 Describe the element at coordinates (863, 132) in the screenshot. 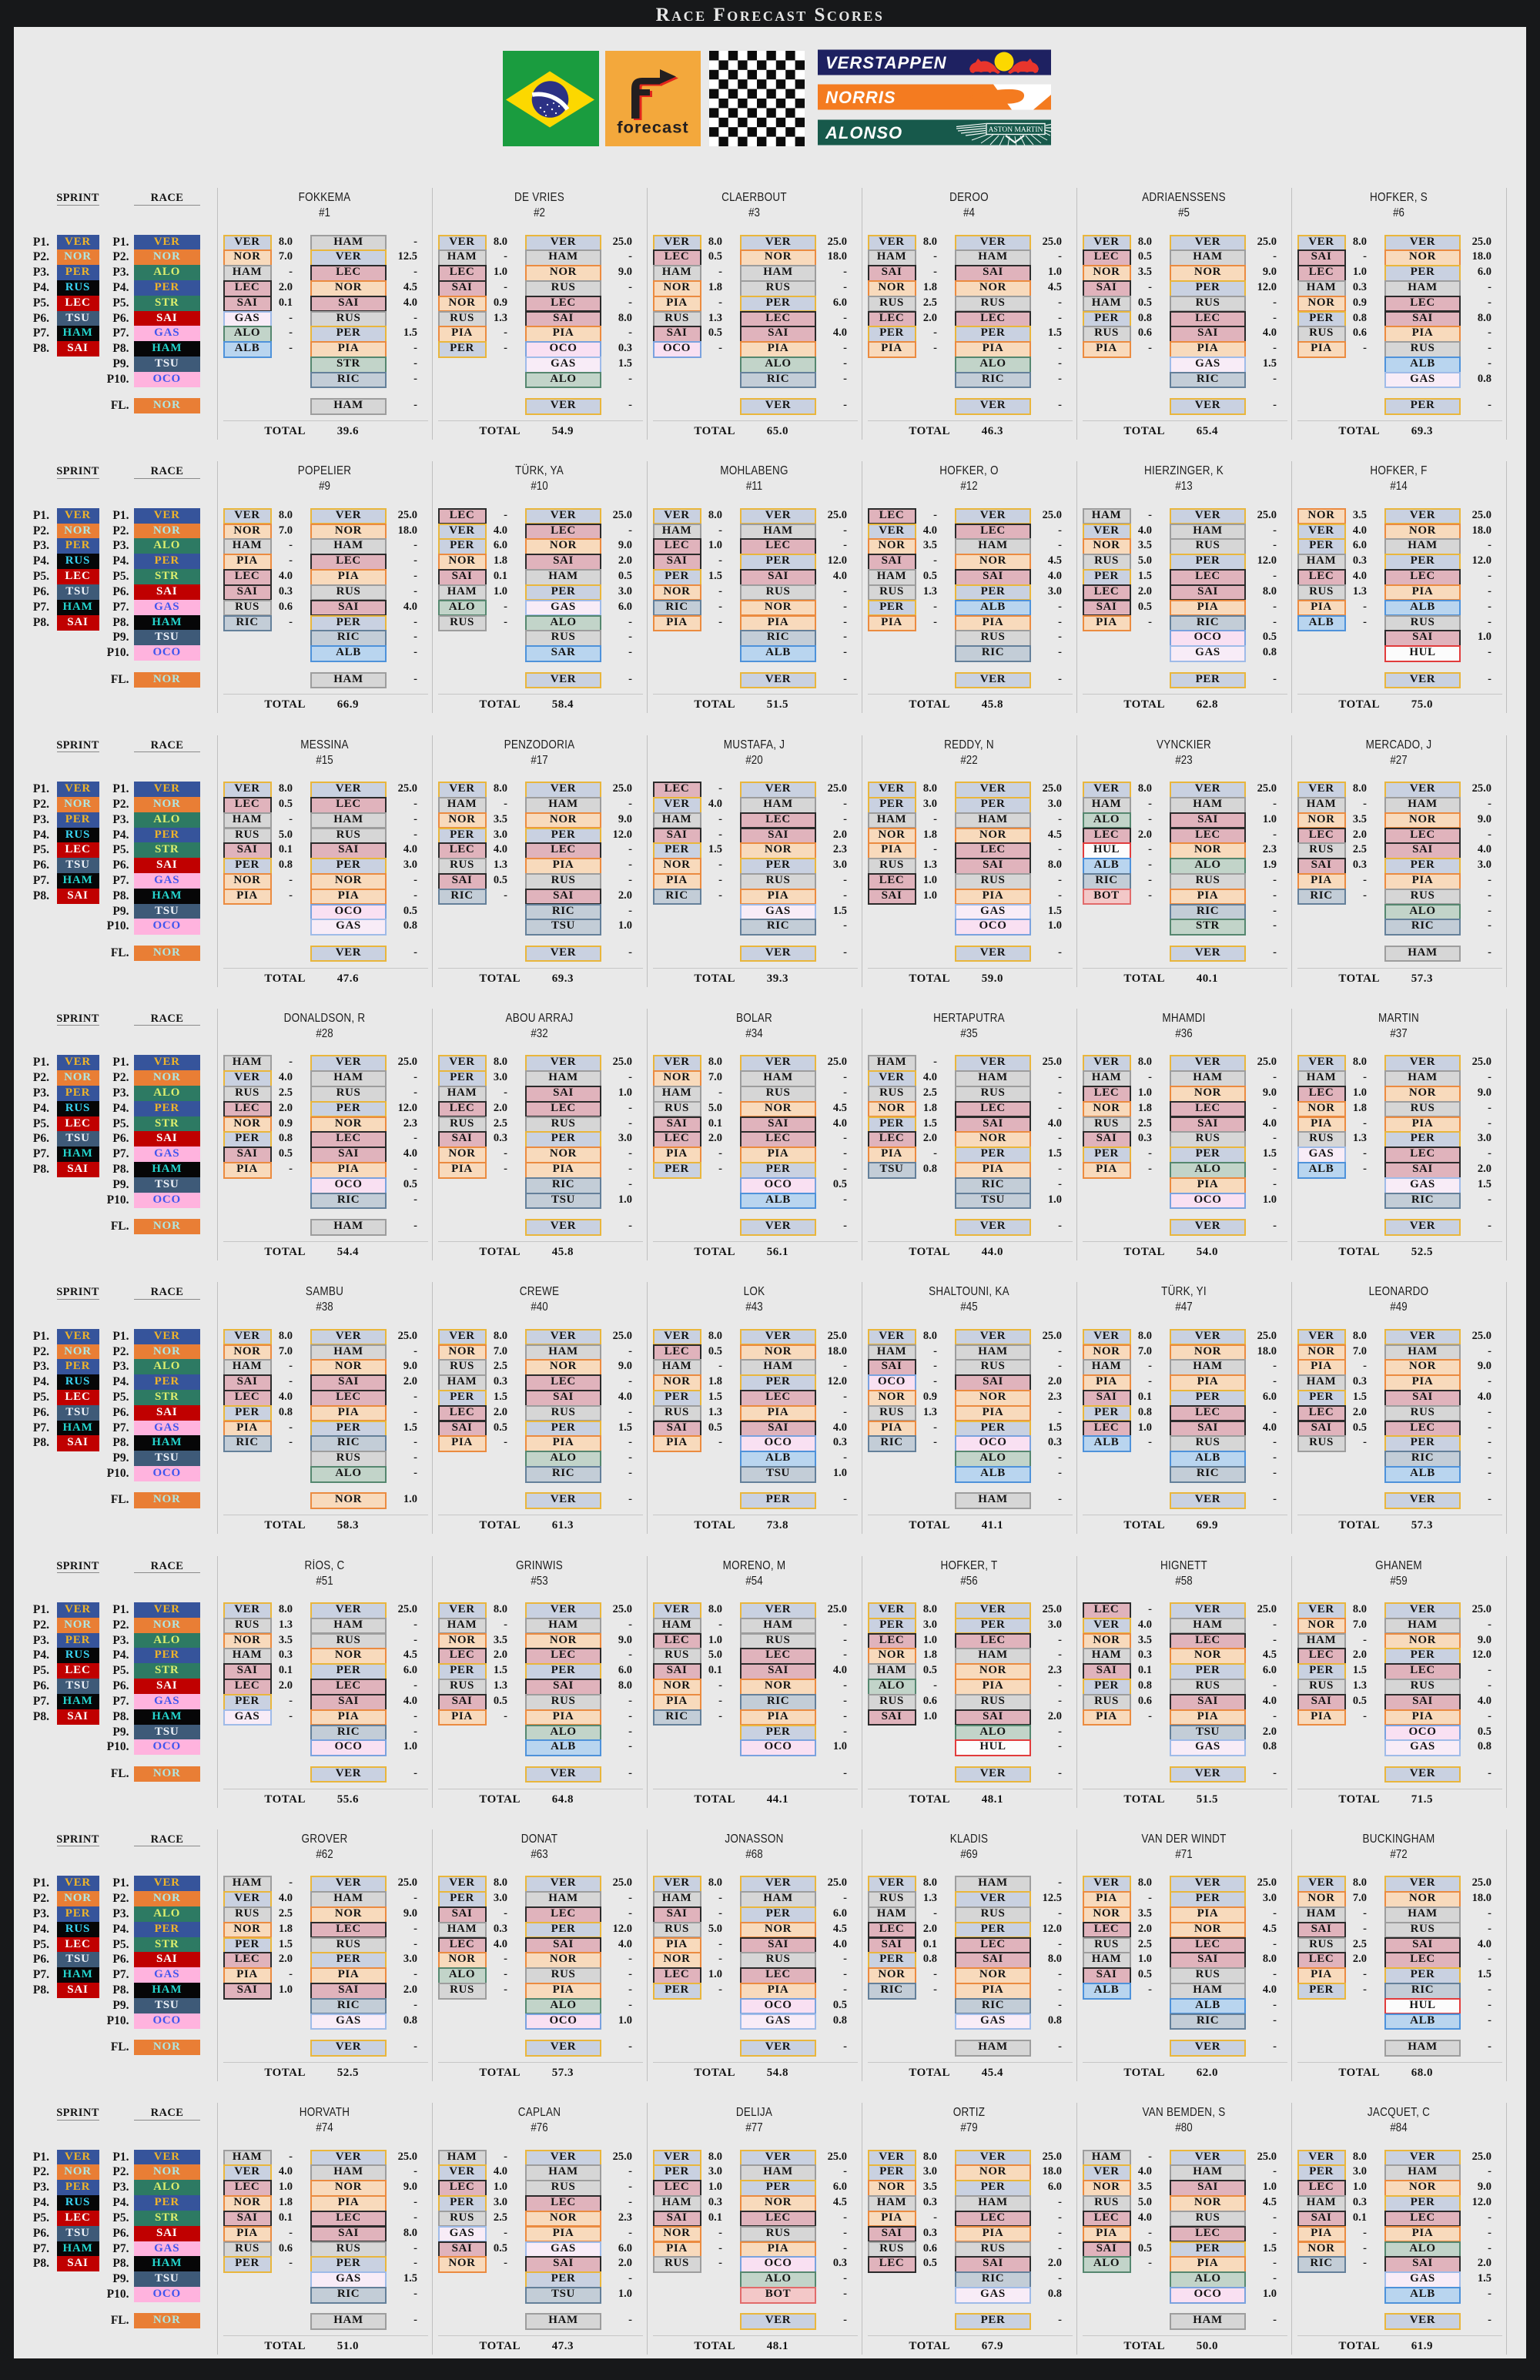

I see `svg-text: ALONSO` at that location.